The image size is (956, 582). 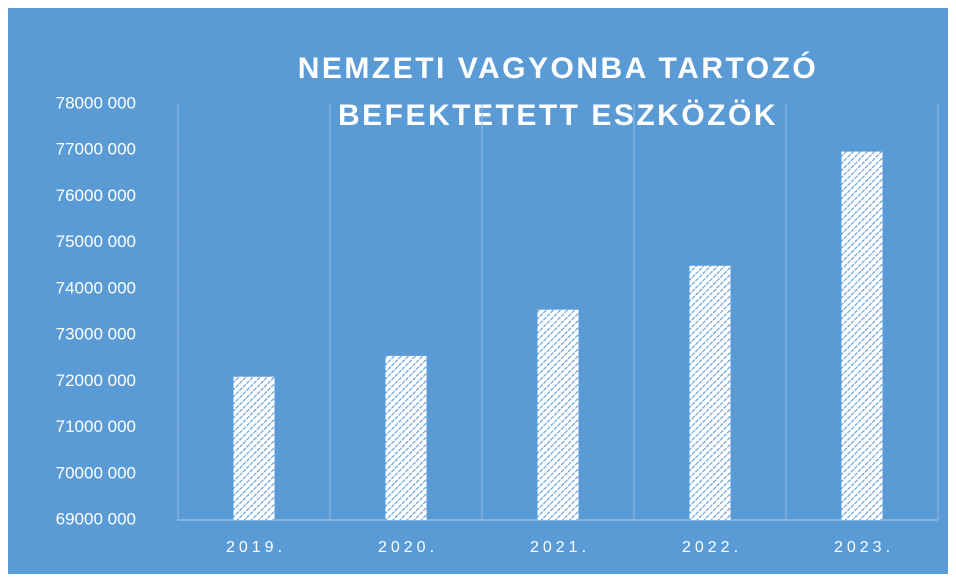 I want to click on y-tick-label: 73000 000, so click(x=96, y=334).